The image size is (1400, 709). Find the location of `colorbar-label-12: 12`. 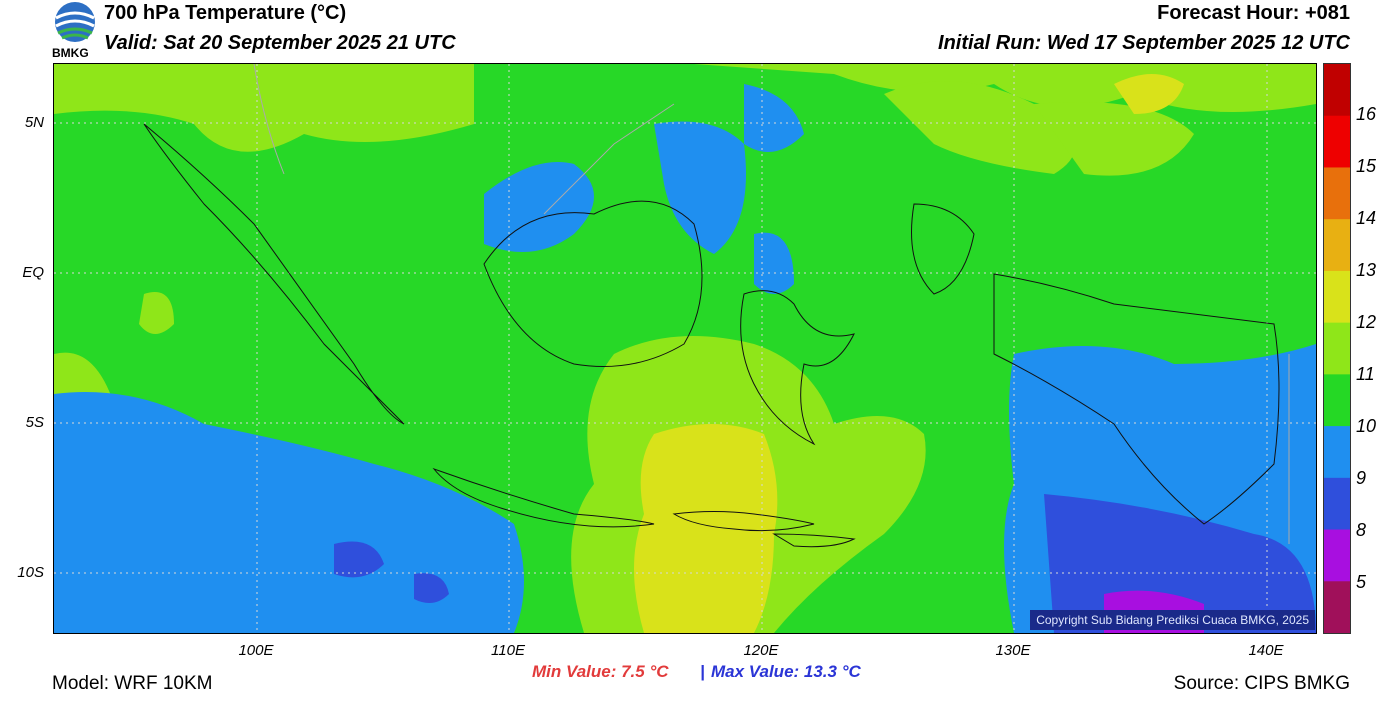

colorbar-label-12: 12 is located at coordinates (1366, 322).